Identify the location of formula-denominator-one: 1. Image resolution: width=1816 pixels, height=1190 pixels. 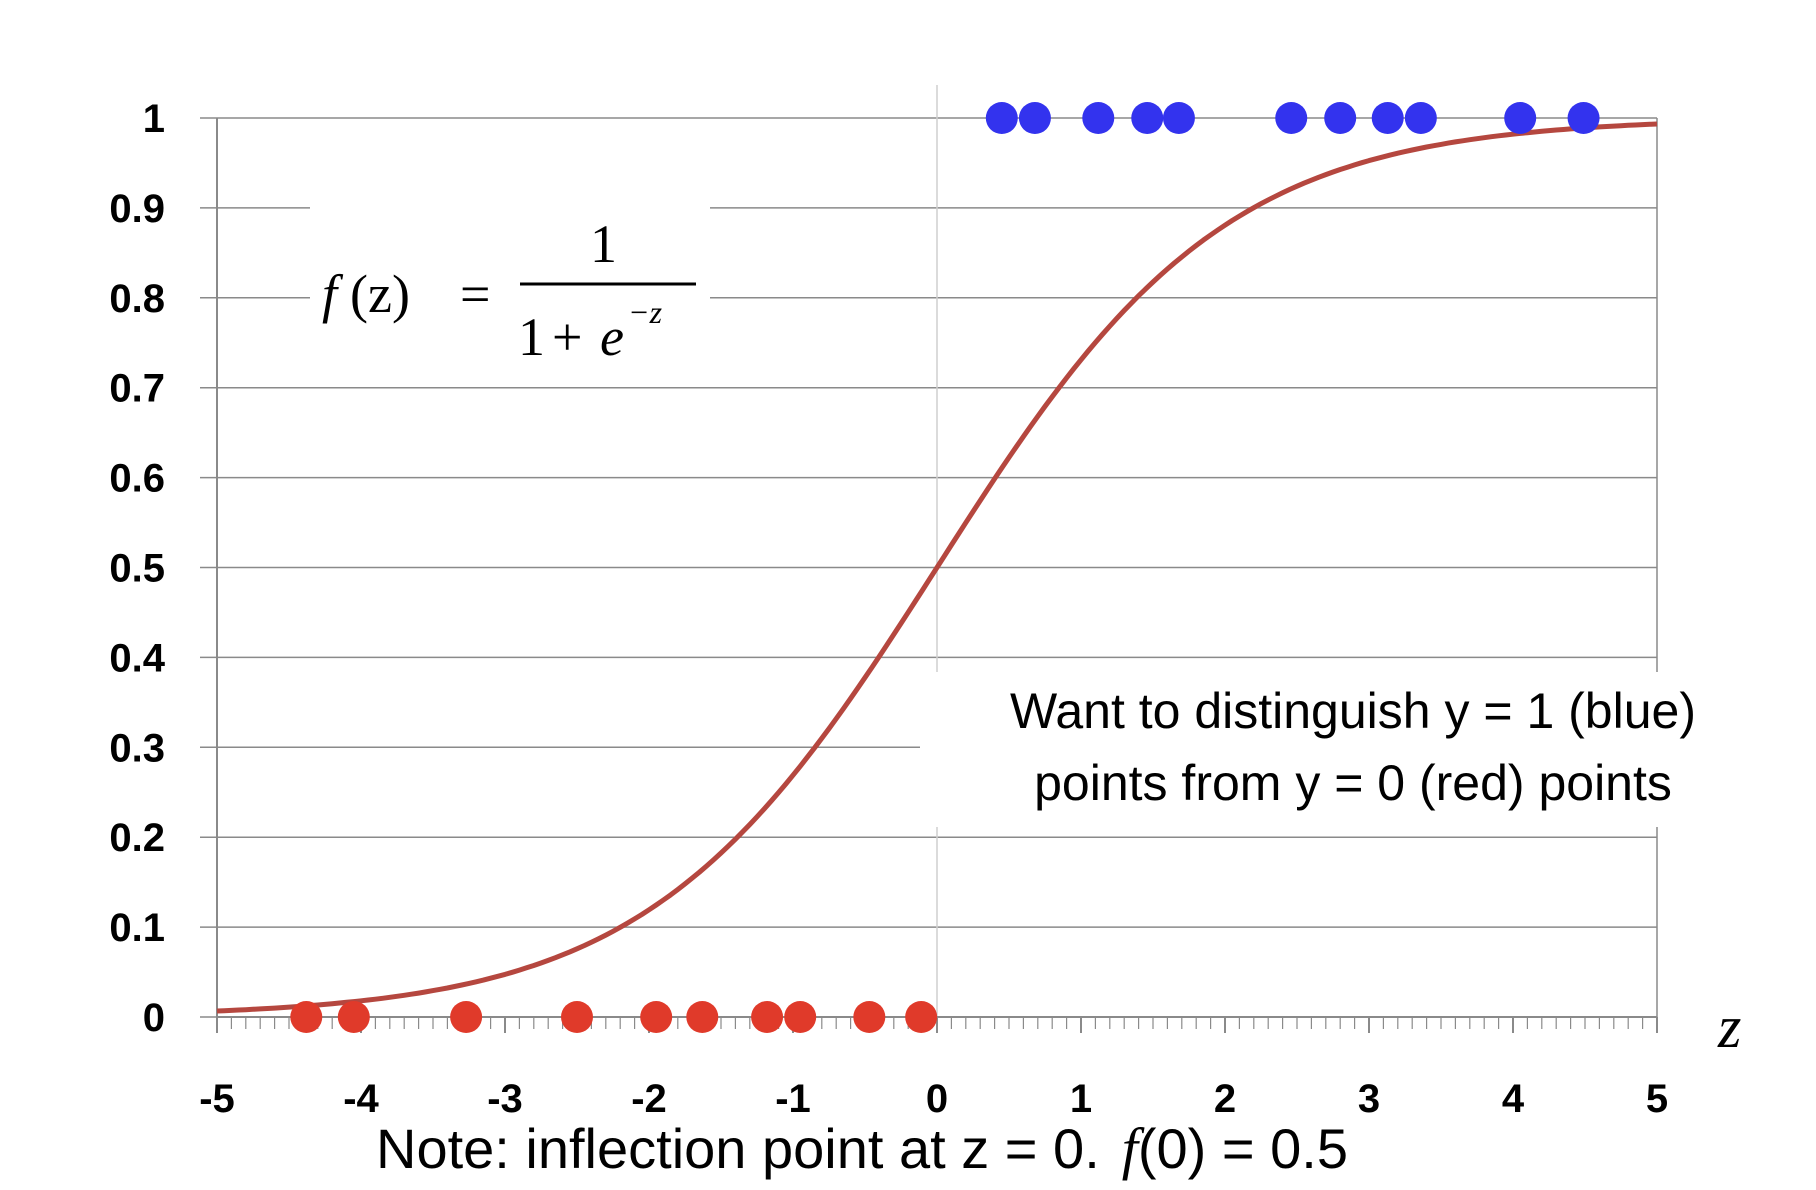
(531, 337).